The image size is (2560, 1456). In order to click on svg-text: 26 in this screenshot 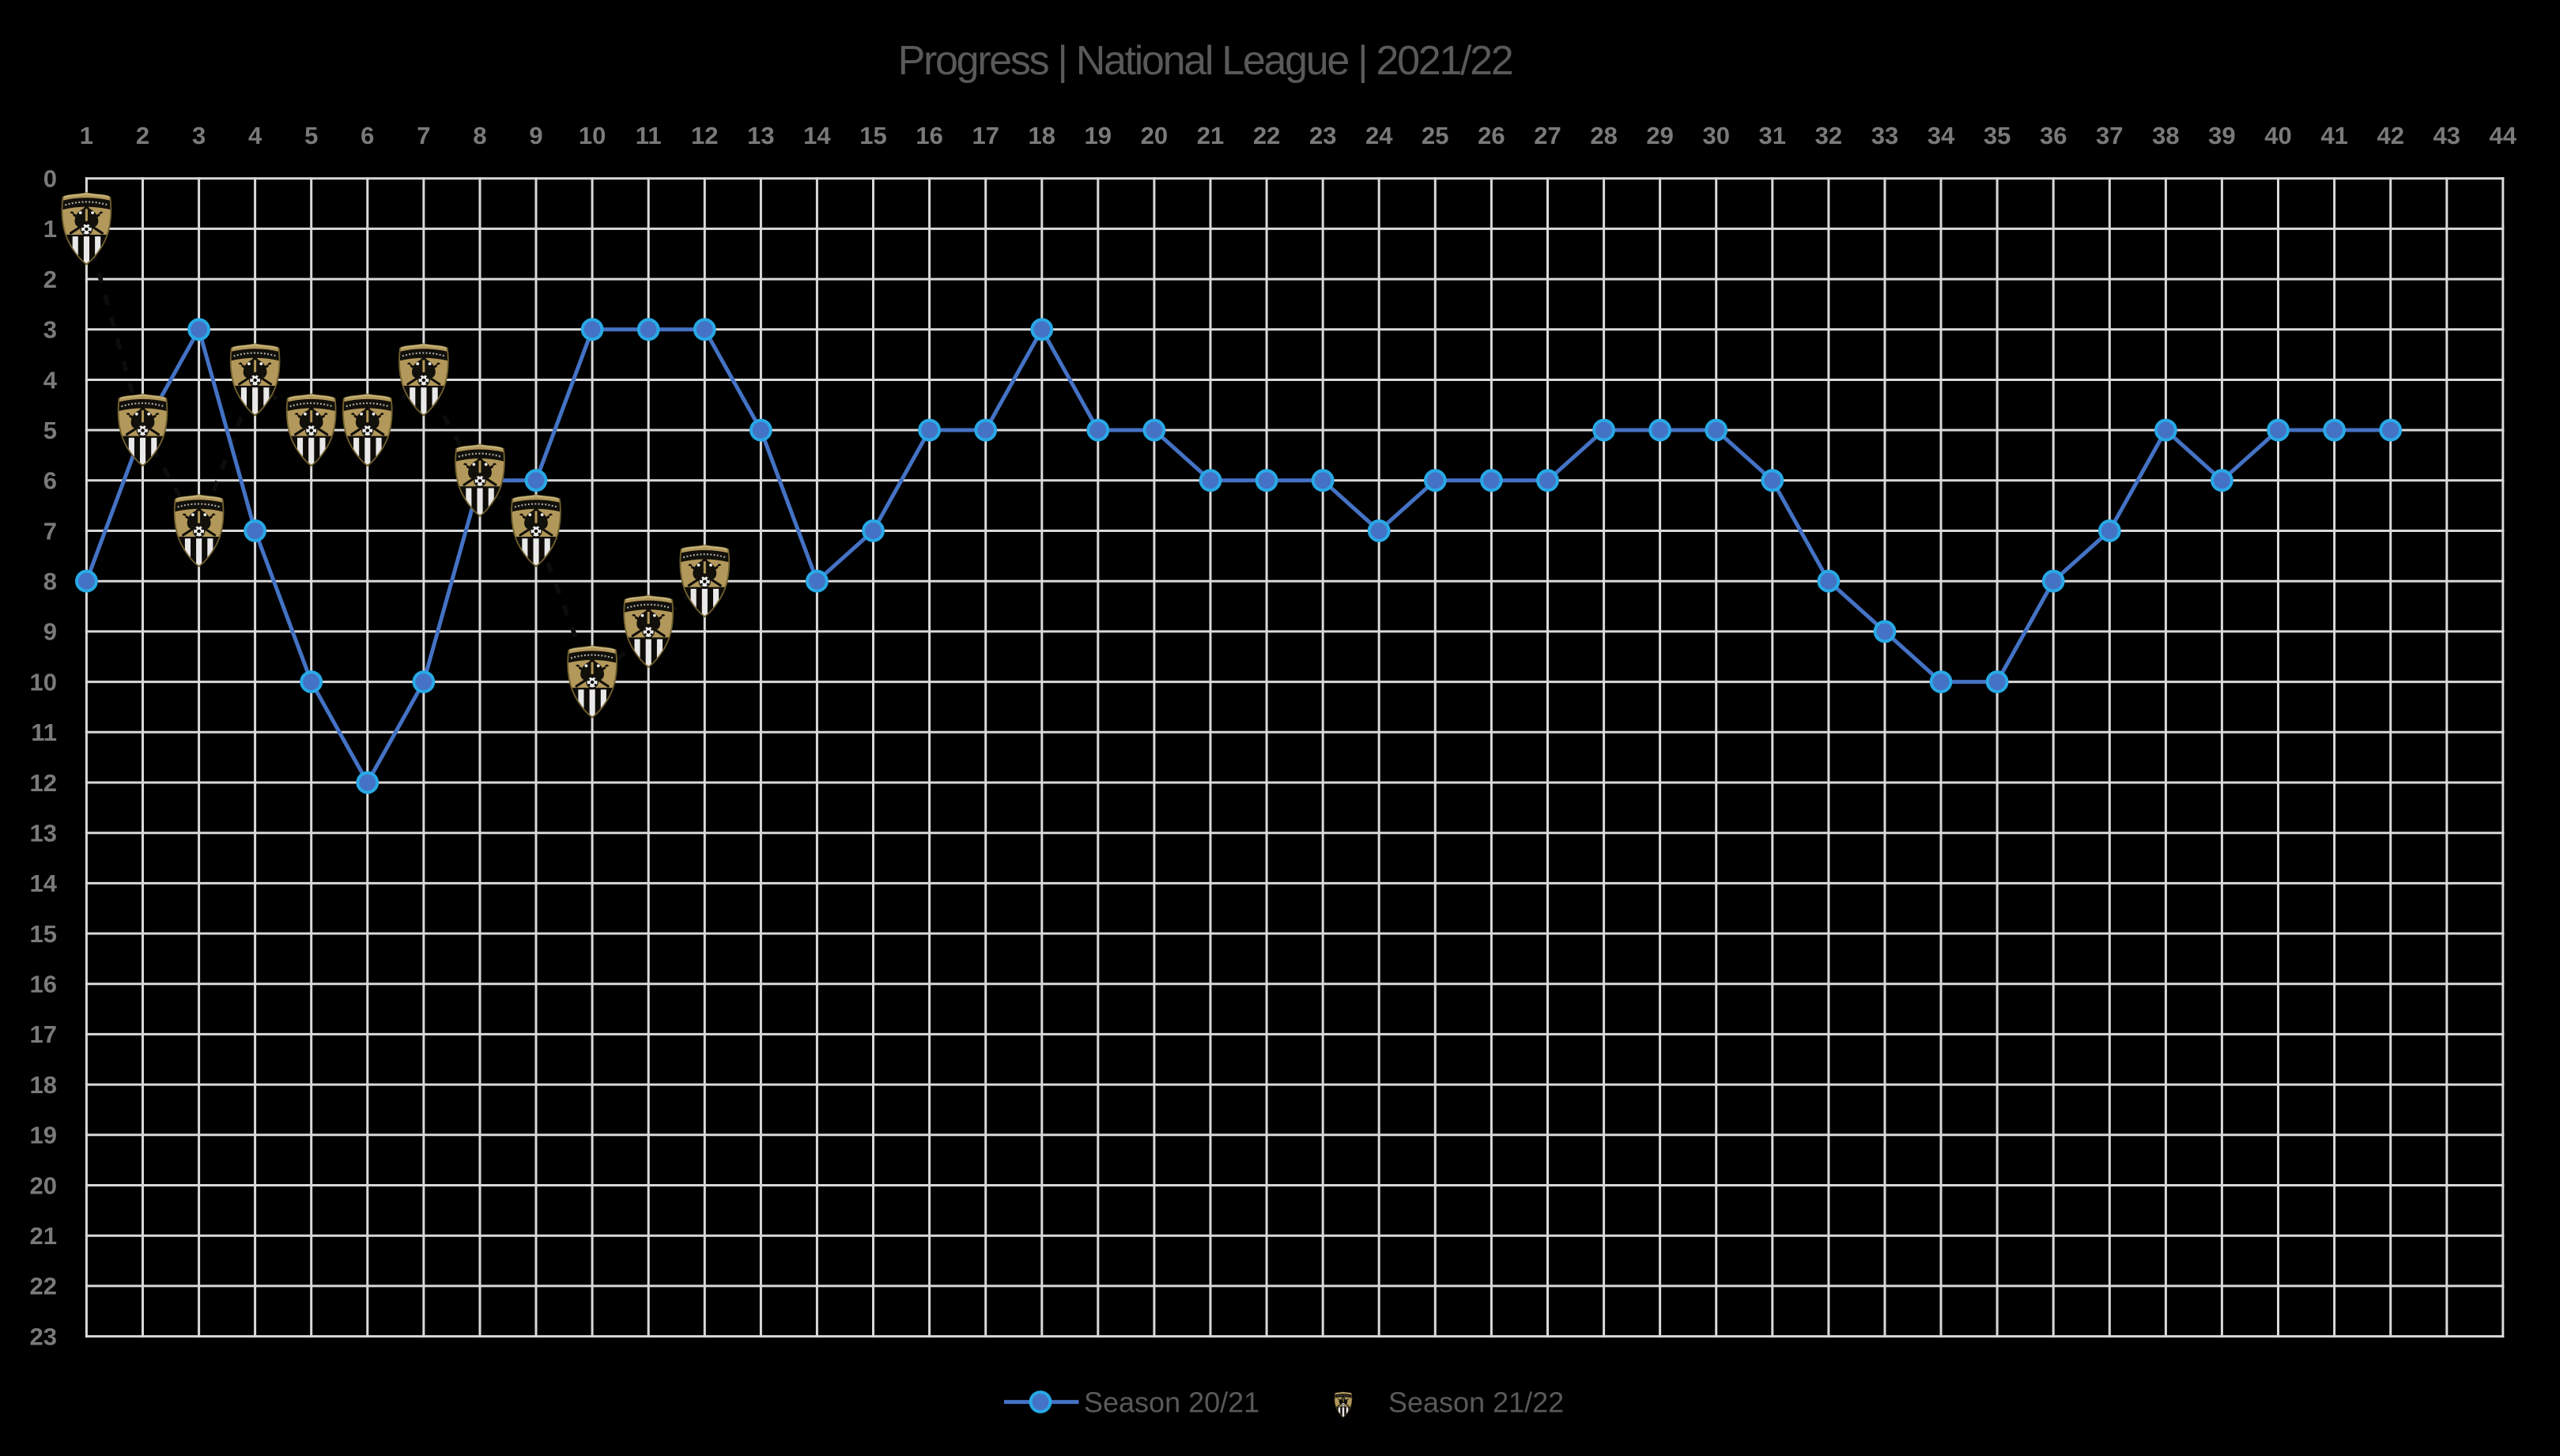, I will do `click(1491, 135)`.